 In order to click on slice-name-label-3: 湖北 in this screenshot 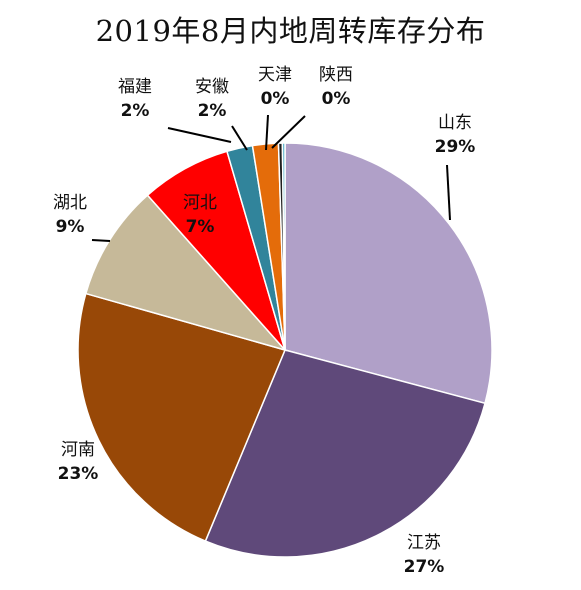, I will do `click(70, 203)`.